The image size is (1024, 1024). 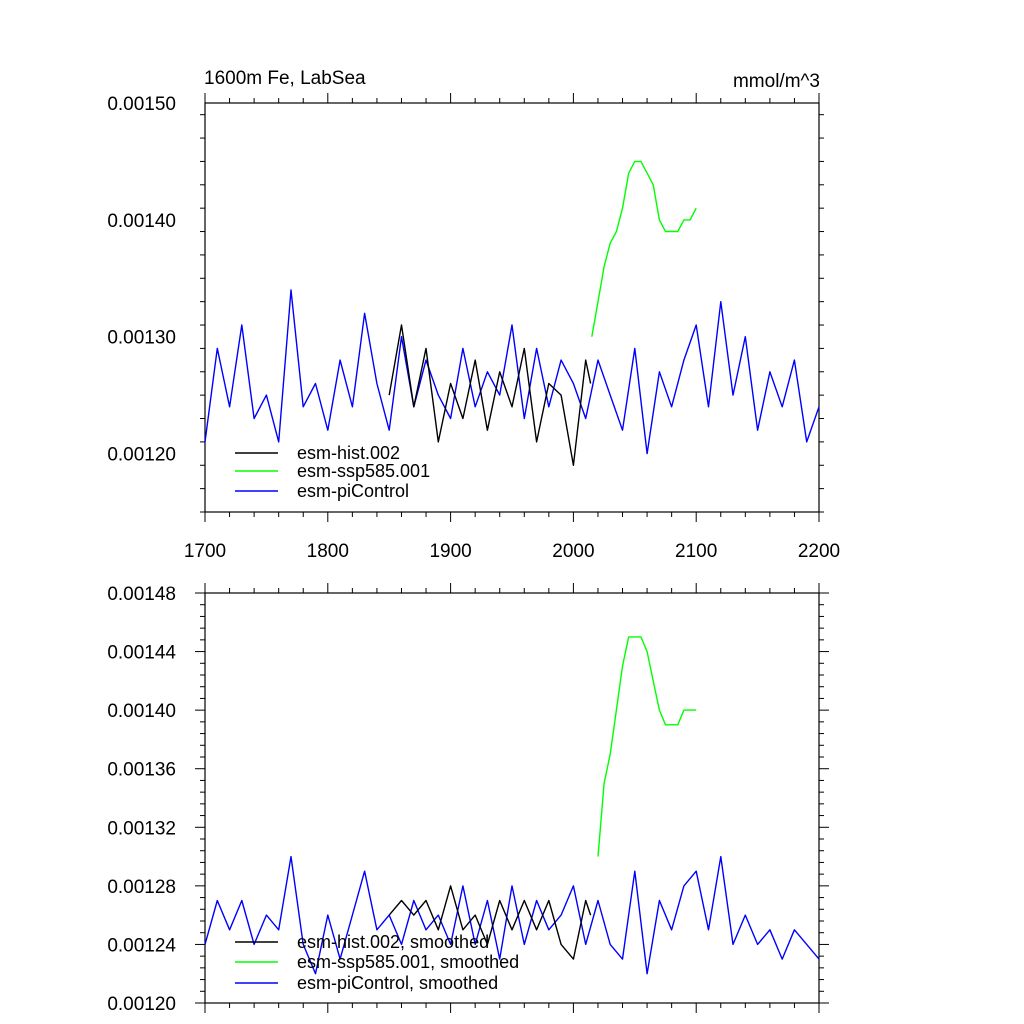 I want to click on y-tick-label: 0.00124, so click(x=141, y=945).